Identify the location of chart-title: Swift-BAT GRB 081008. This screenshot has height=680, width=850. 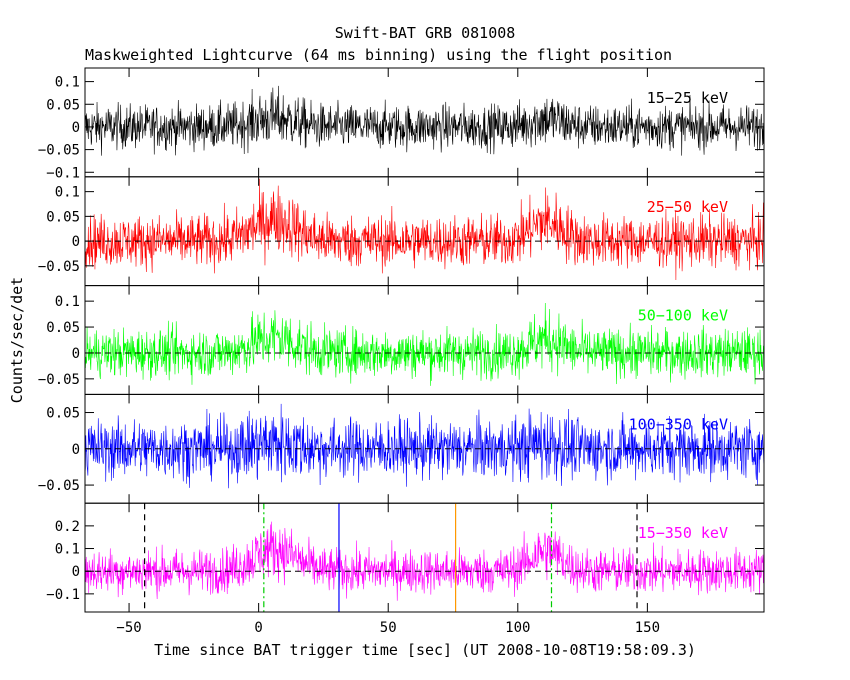
(425, 33).